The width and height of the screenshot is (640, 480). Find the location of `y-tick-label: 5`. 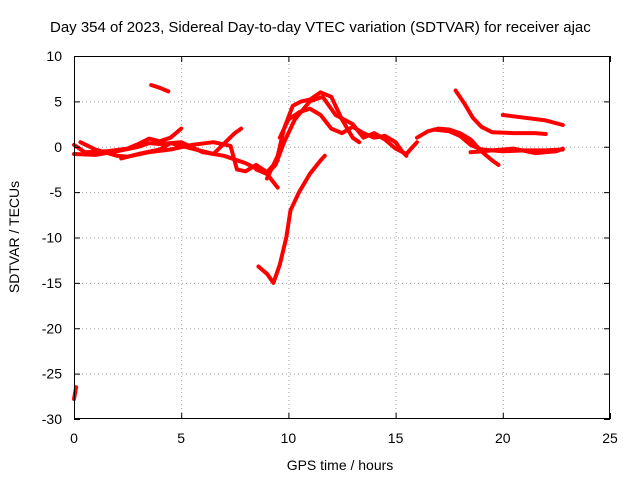

y-tick-label: 5 is located at coordinates (58, 101).